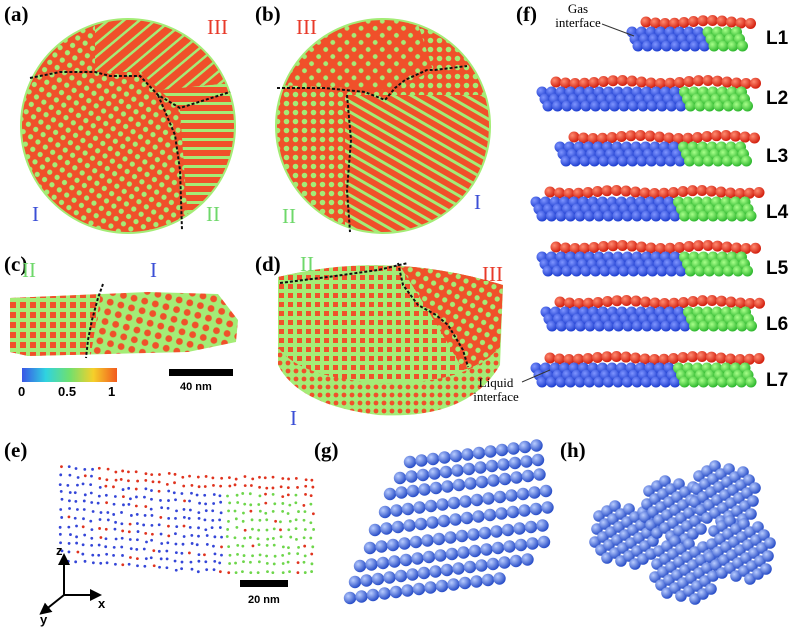  I want to click on panel-a-density-map, so click(128, 126).